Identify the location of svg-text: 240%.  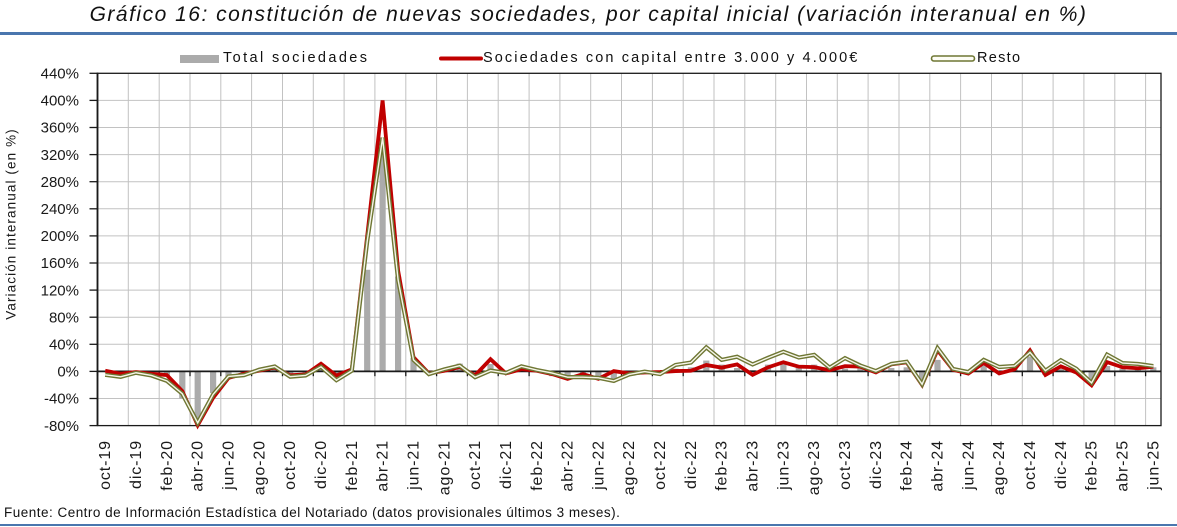
(60, 209).